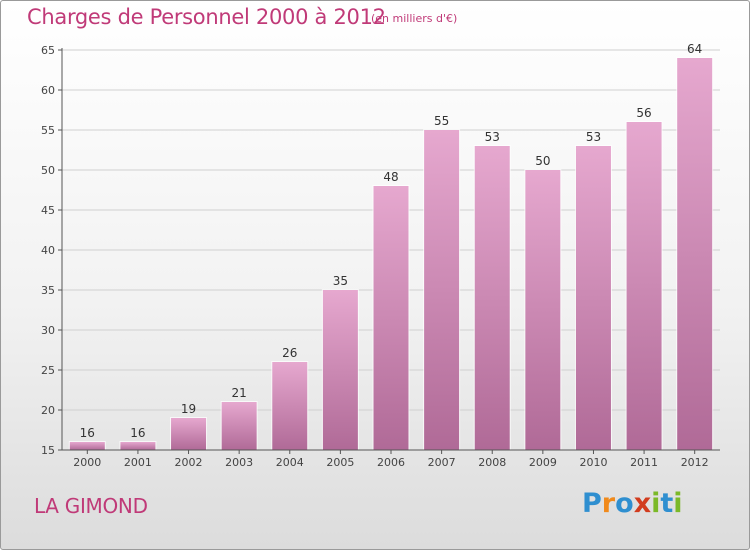  What do you see at coordinates (695, 462) in the screenshot?
I see `x-tick-label: 2012` at bounding box center [695, 462].